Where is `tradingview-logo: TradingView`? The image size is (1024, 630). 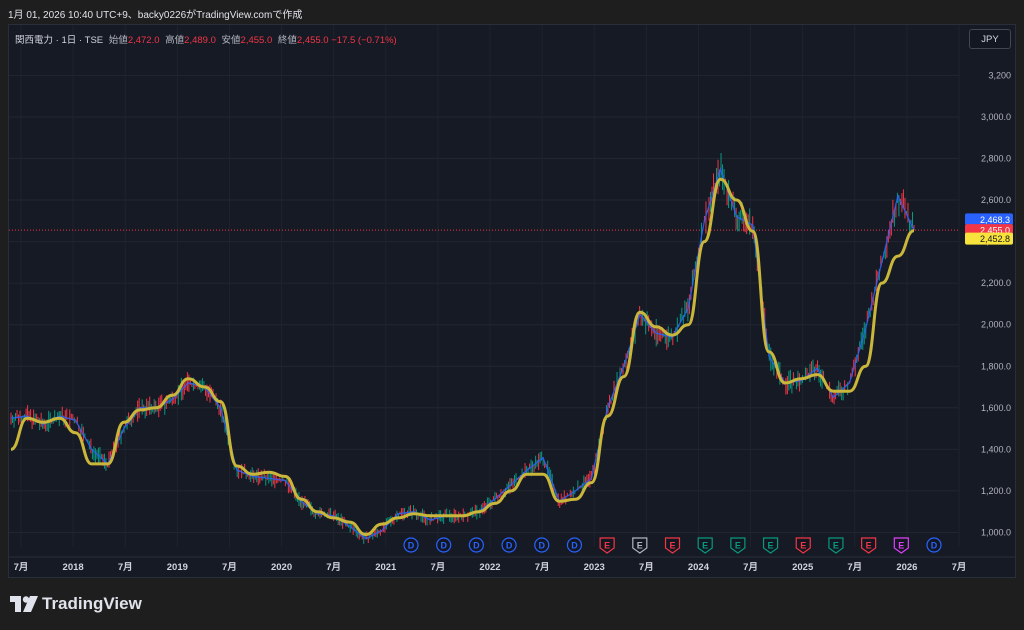 tradingview-logo: TradingView is located at coordinates (76, 604).